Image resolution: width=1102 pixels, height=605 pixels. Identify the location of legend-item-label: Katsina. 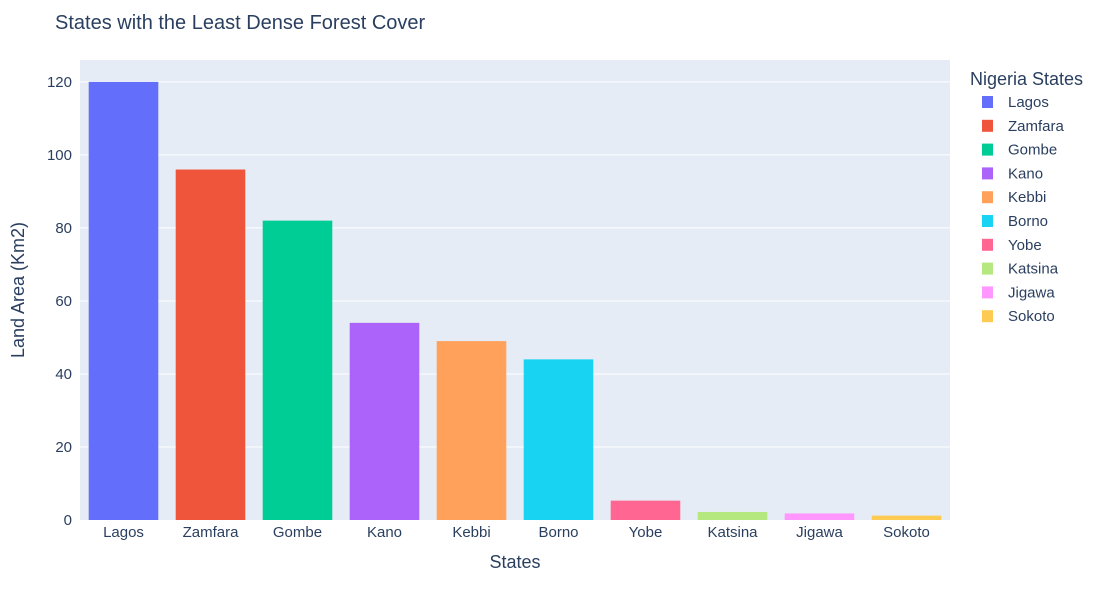
(1033, 269).